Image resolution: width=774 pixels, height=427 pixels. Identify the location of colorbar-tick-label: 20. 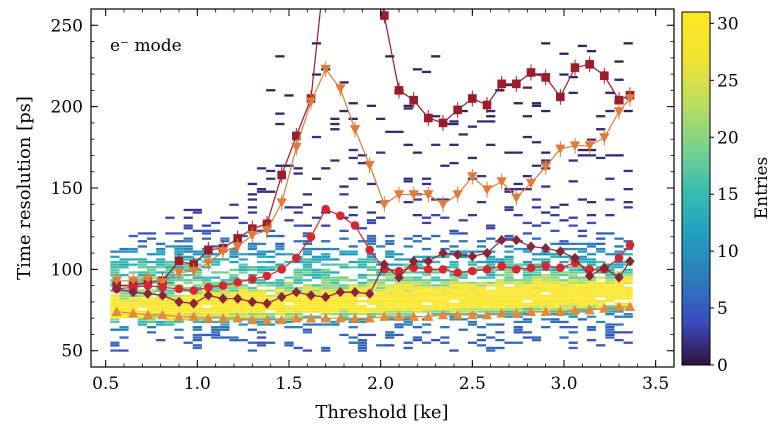
(728, 138).